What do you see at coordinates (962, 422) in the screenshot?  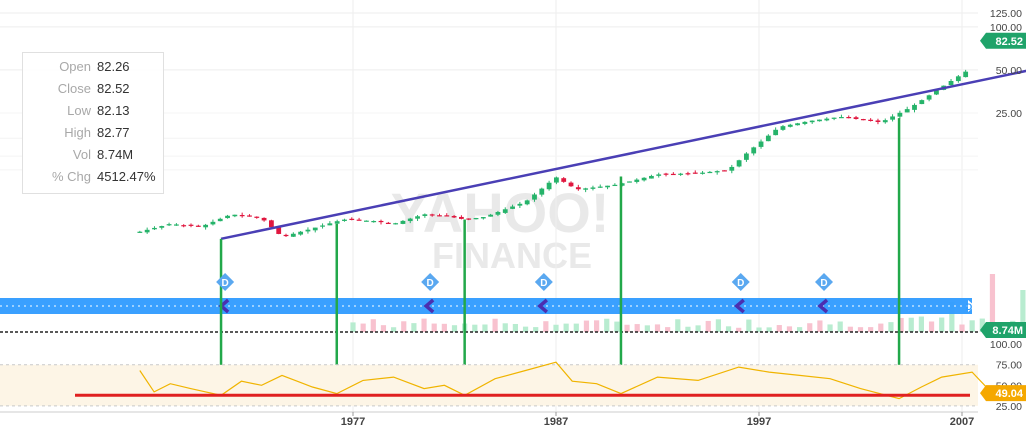 I see `x-tick-label: 2007` at bounding box center [962, 422].